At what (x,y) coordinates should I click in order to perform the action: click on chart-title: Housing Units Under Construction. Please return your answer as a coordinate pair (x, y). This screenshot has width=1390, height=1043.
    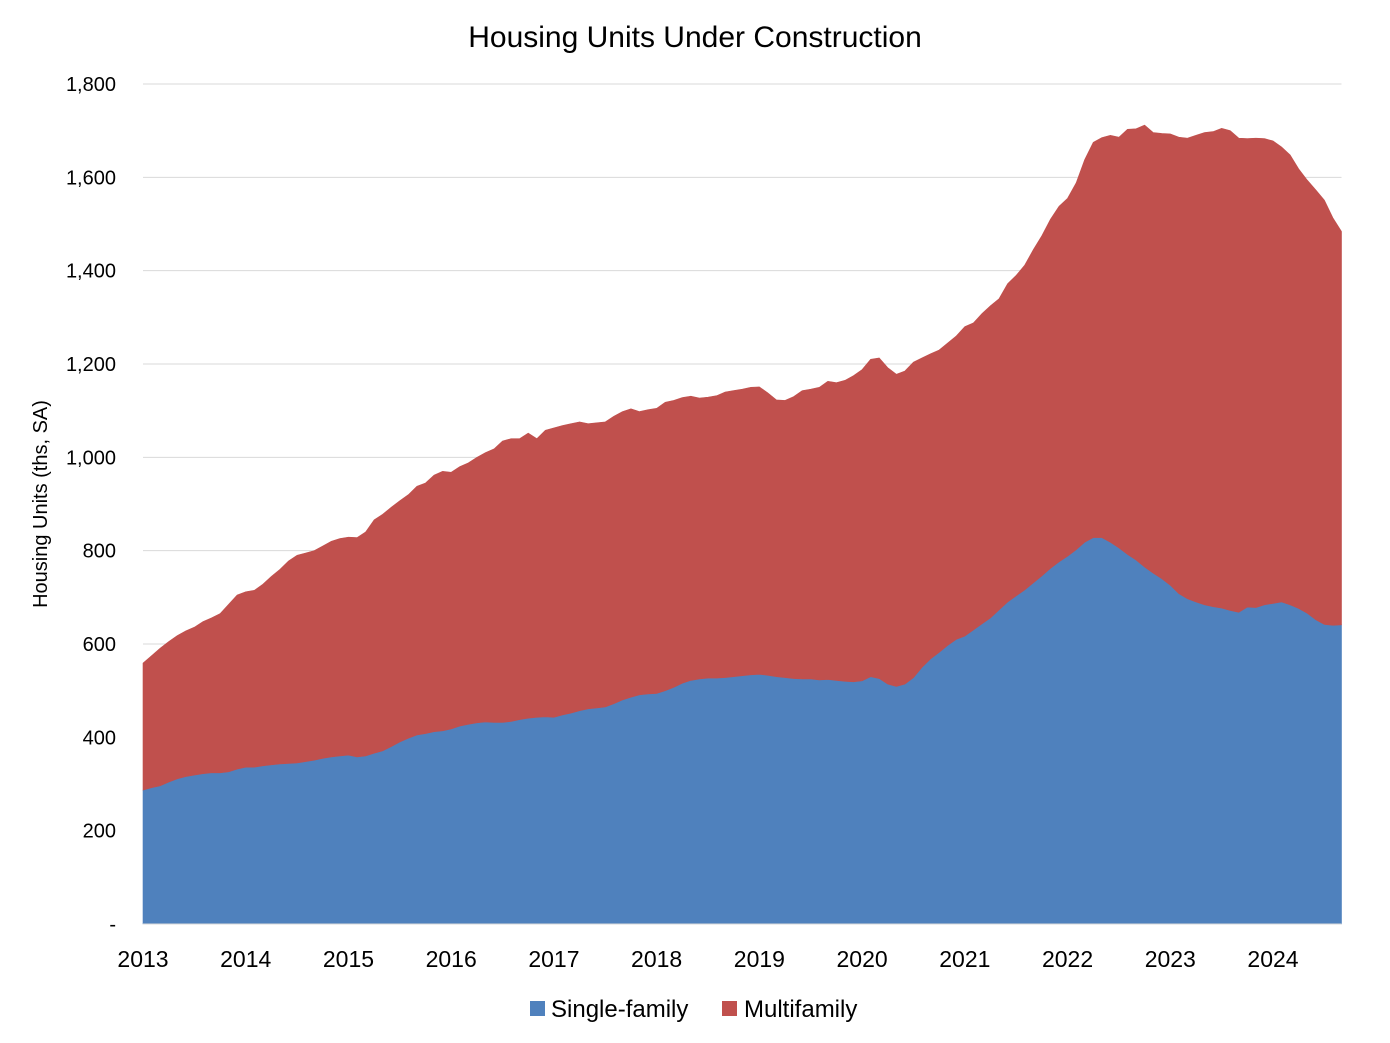
    Looking at the image, I should click on (695, 37).